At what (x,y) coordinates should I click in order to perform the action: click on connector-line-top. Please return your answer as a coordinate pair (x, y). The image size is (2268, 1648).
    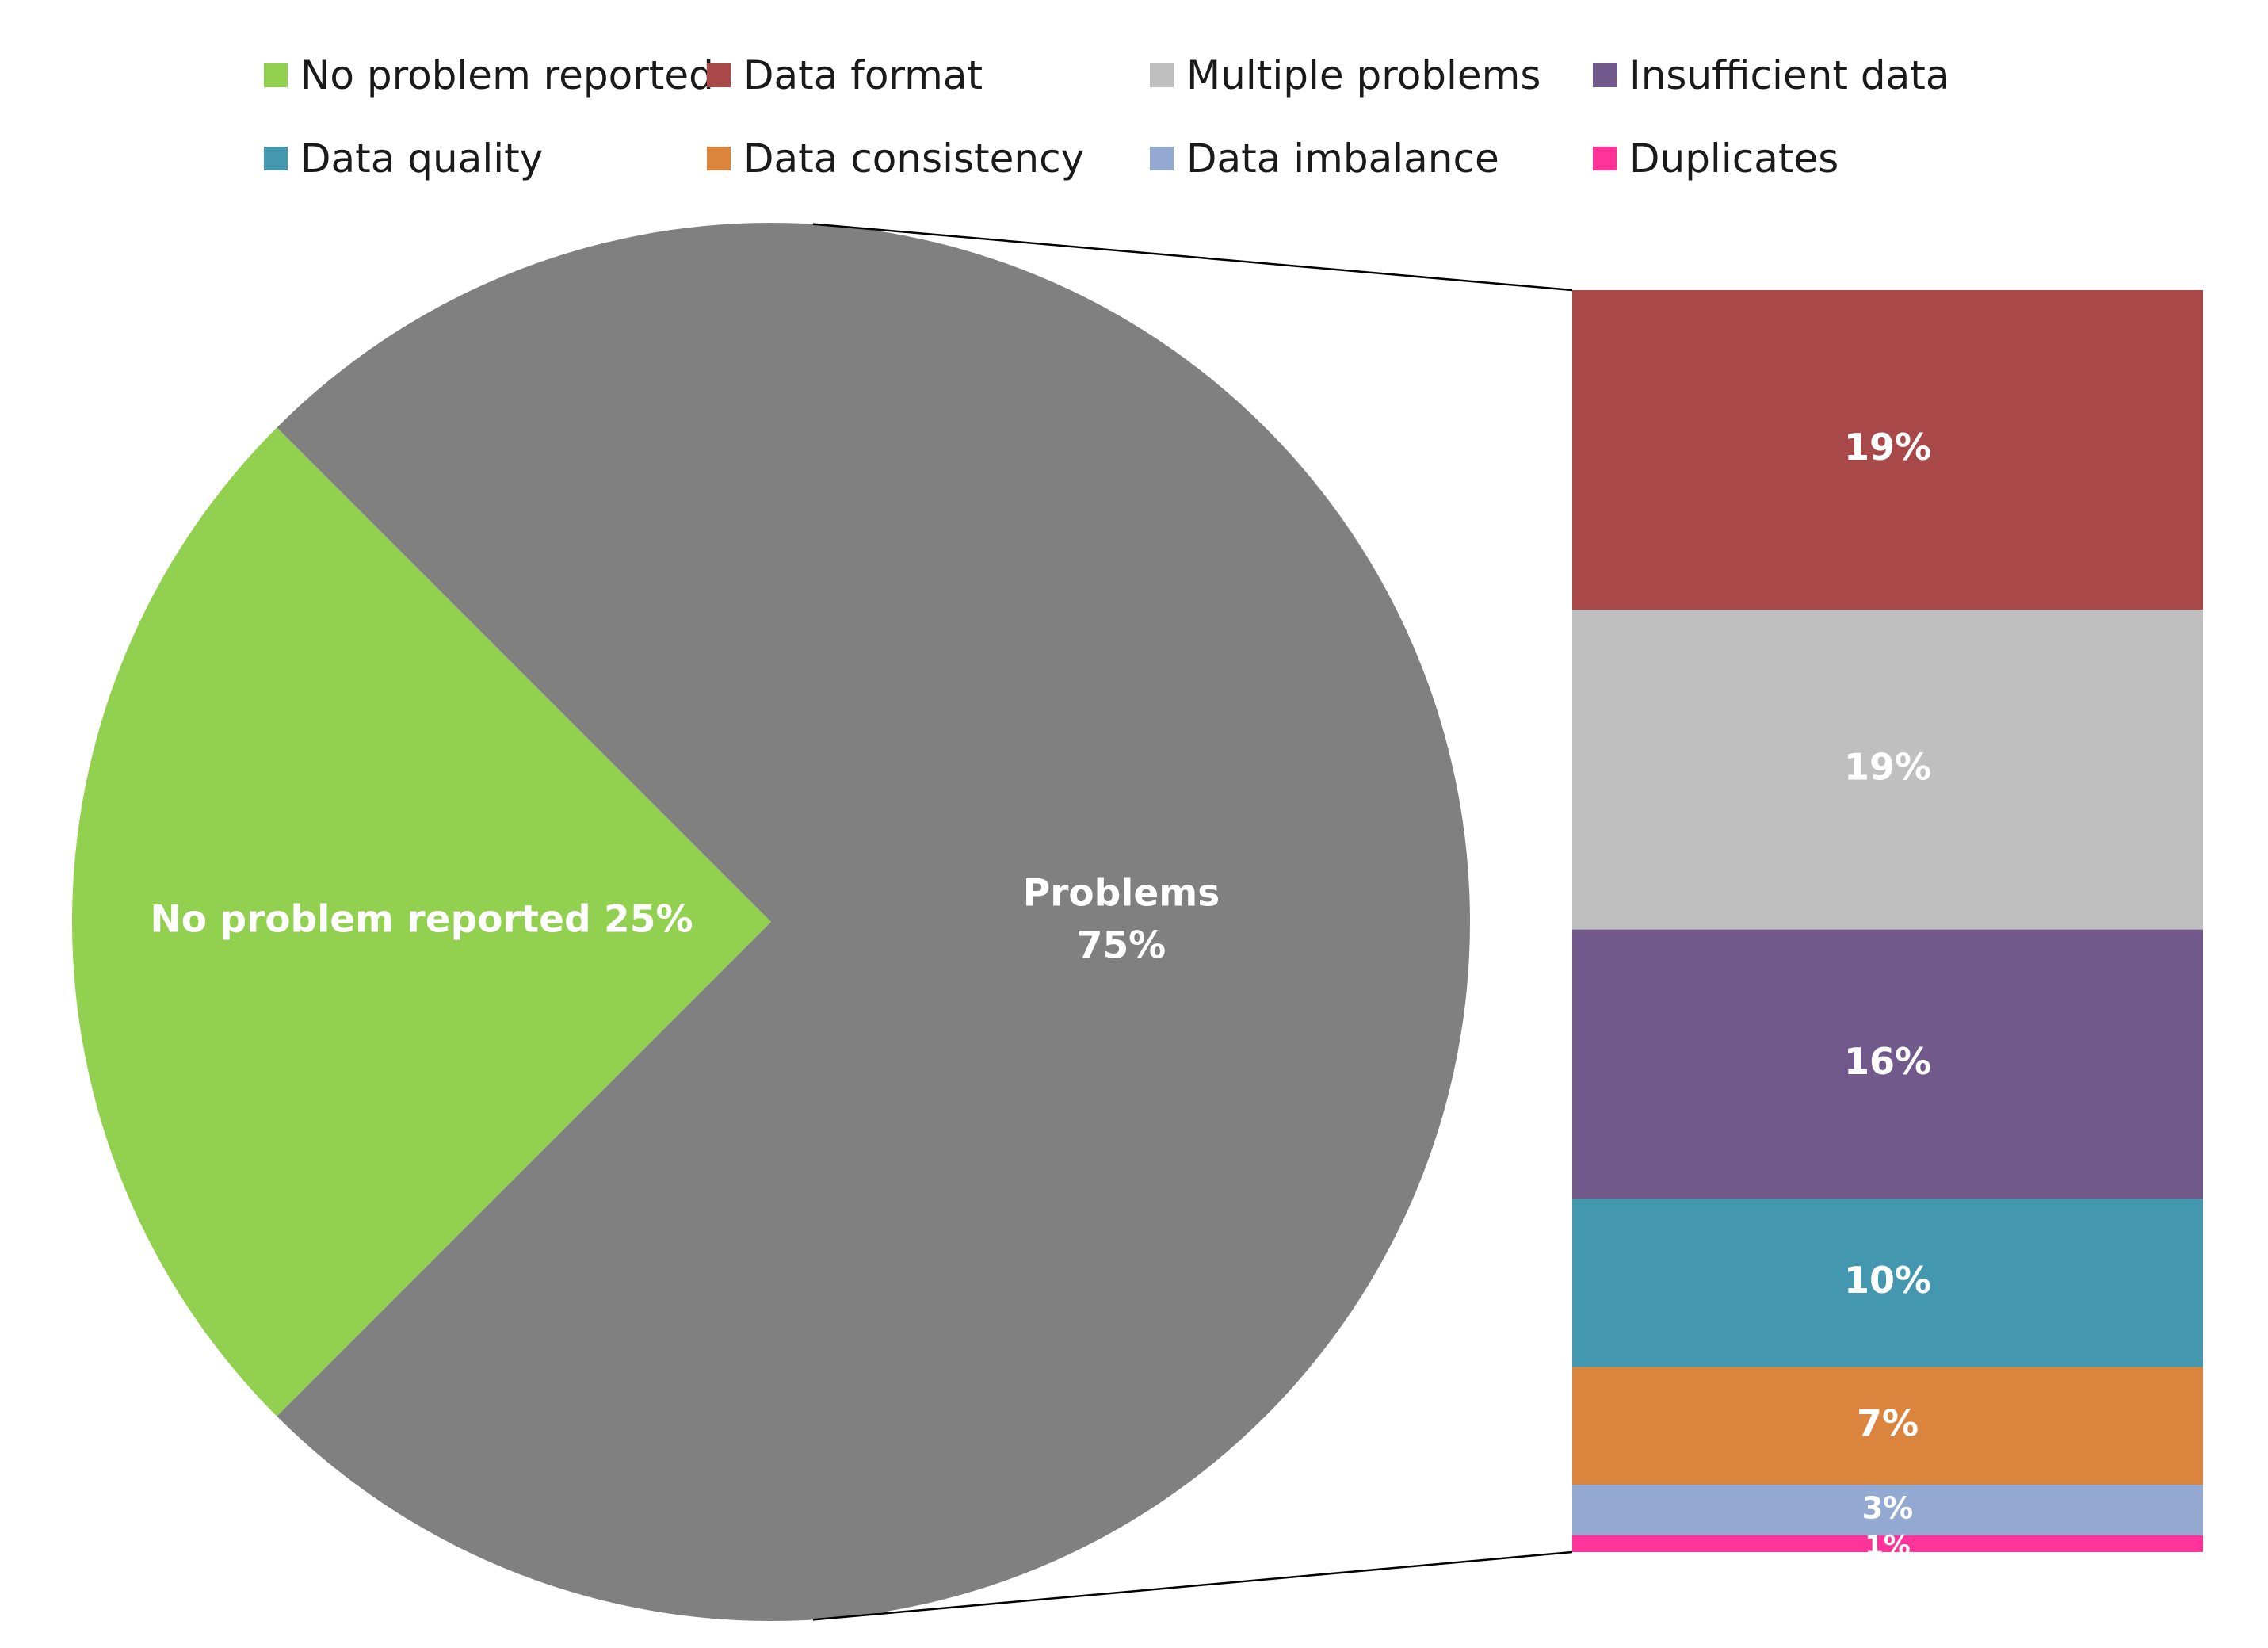
    Looking at the image, I should click on (1192, 257).